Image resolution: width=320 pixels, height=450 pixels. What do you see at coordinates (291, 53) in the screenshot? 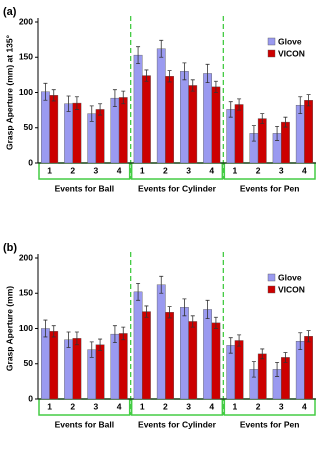
I see `legend-label: VICON` at bounding box center [291, 53].